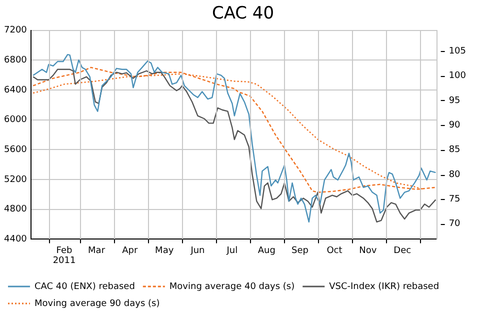 The height and width of the screenshot is (320, 490). I want to click on x-tick-label: Apr, so click(130, 251).